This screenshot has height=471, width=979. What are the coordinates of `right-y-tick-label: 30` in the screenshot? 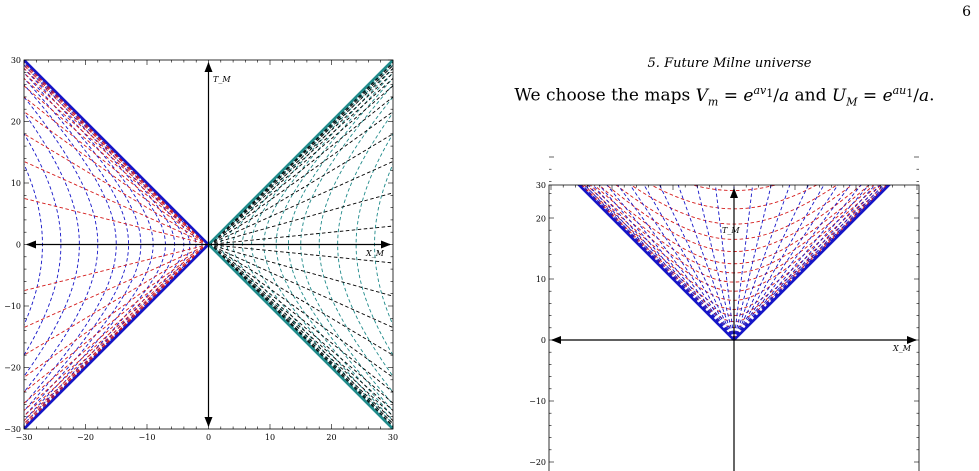 It's located at (541, 185).